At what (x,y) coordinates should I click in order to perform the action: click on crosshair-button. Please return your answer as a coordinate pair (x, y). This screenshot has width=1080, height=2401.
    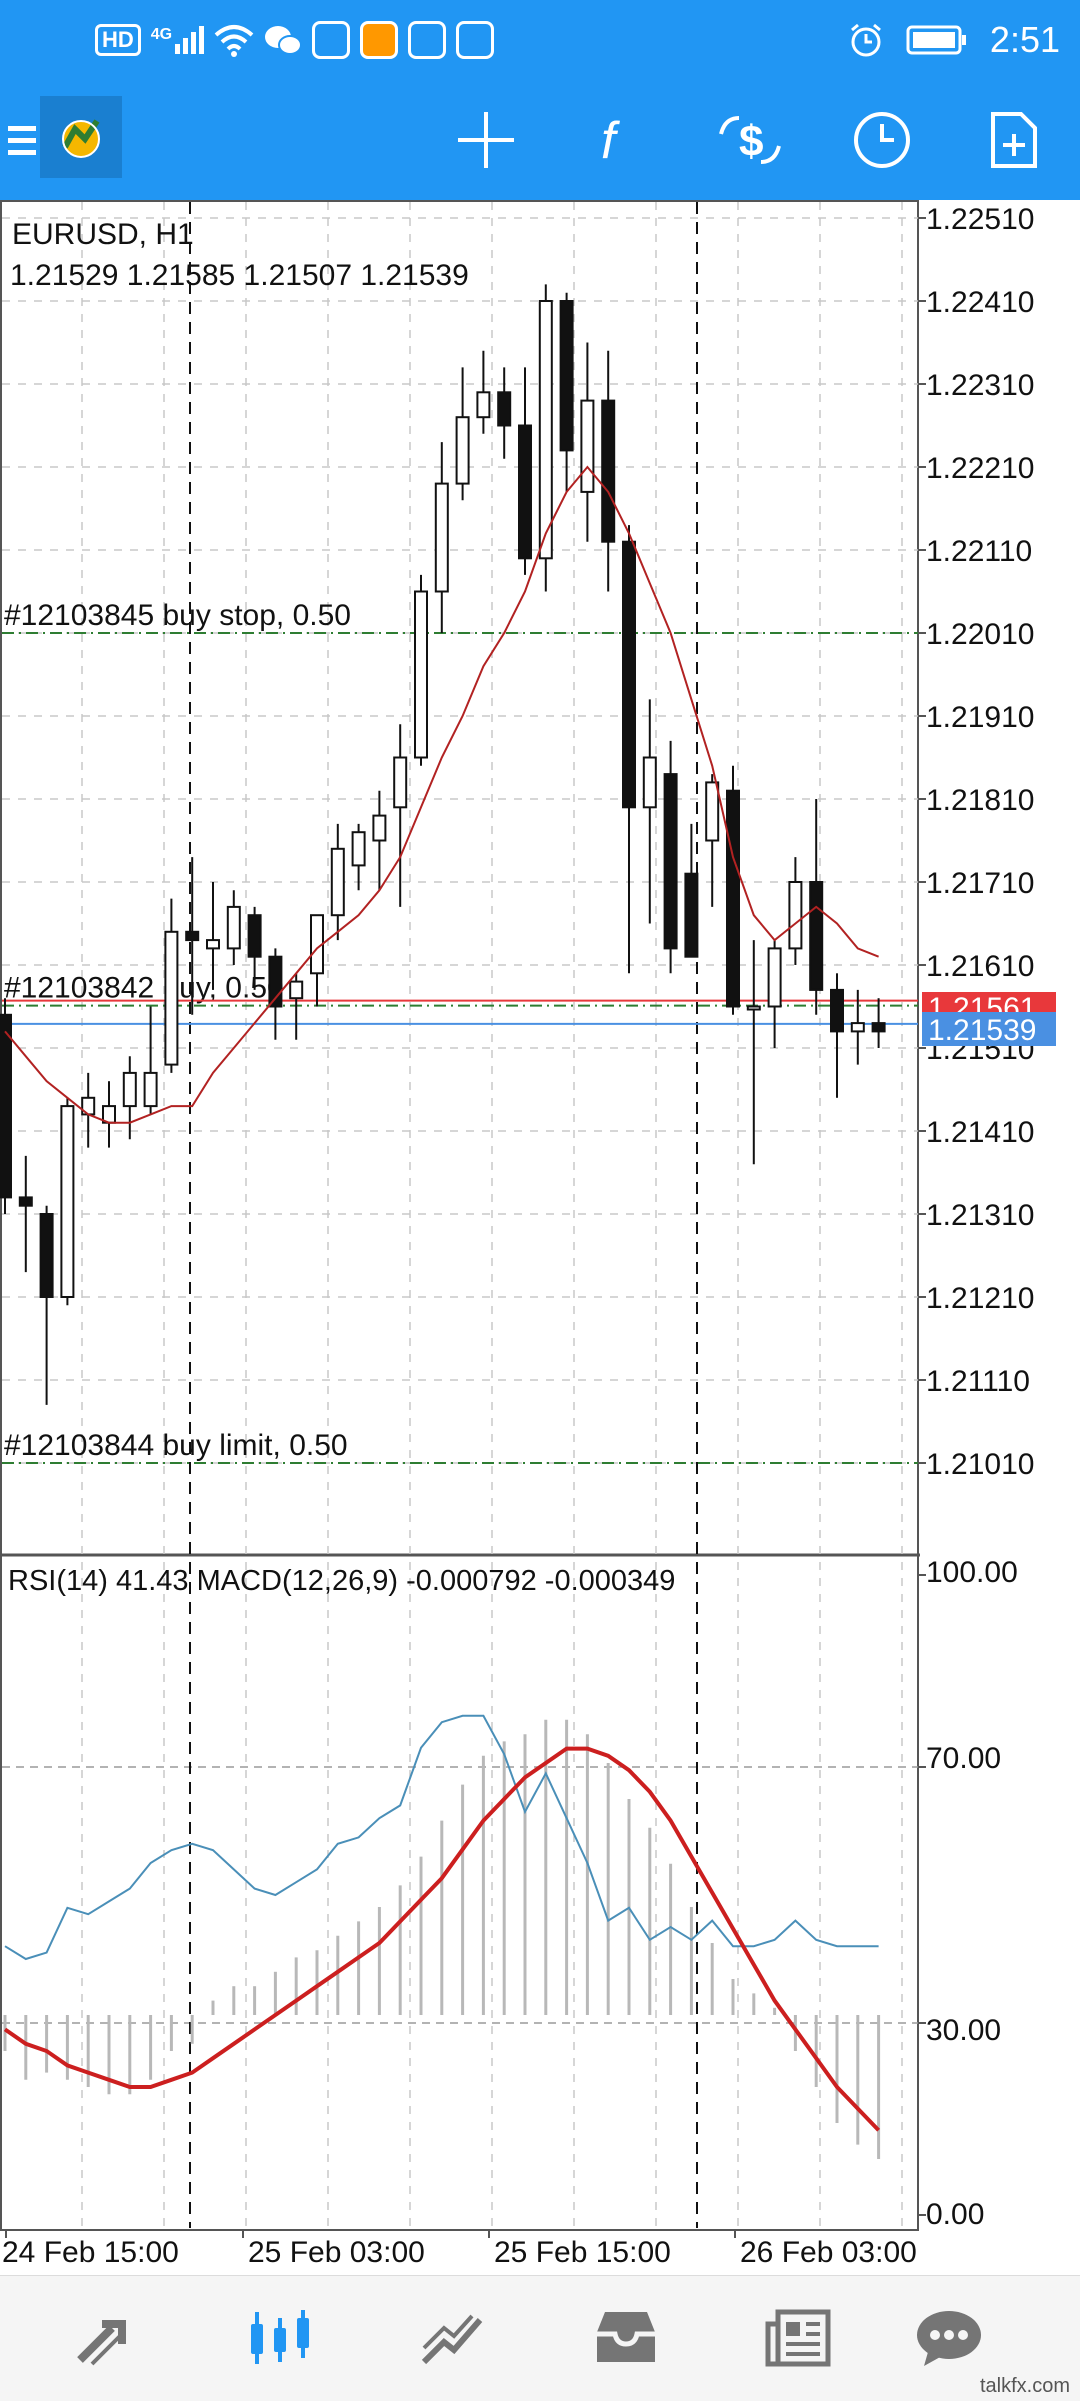
    Looking at the image, I should click on (486, 140).